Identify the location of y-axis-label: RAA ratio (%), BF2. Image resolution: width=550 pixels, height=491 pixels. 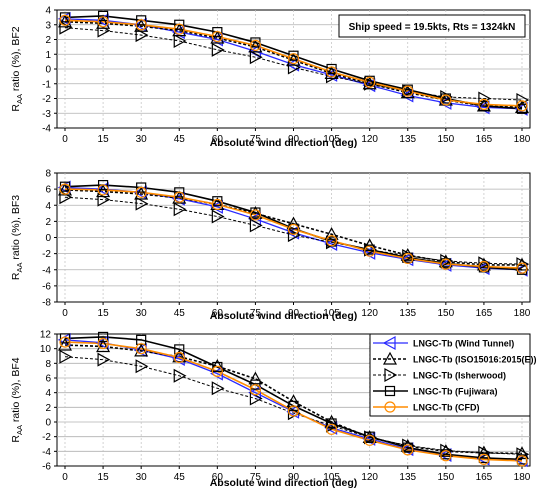
(17, 68).